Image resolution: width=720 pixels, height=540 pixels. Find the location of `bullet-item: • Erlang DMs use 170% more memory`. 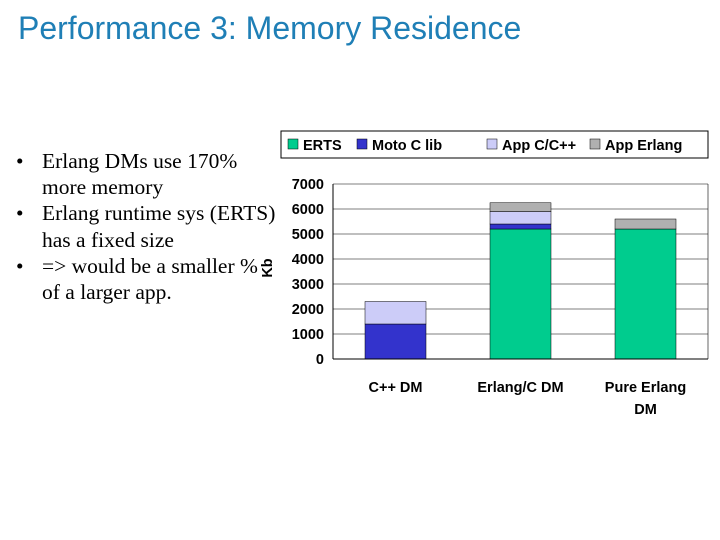

bullet-item: • Erlang DMs use 170% more memory is located at coordinates (145, 174).